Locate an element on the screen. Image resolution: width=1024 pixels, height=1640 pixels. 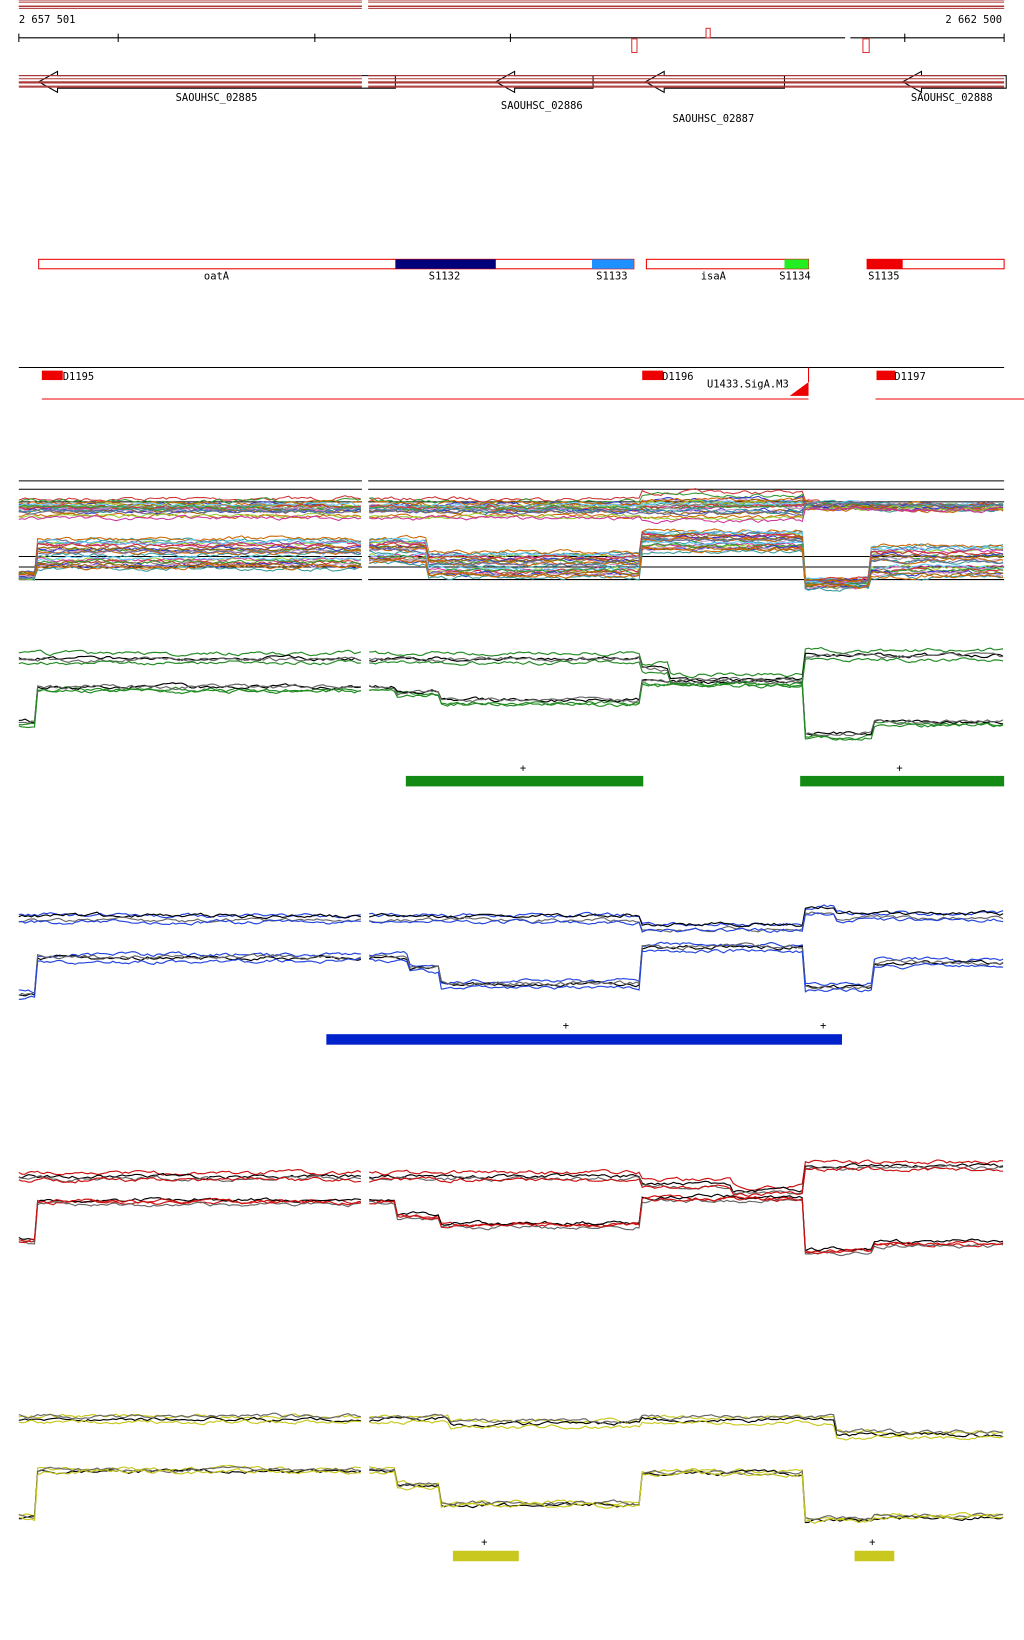
features is located at coordinates (521, 383).